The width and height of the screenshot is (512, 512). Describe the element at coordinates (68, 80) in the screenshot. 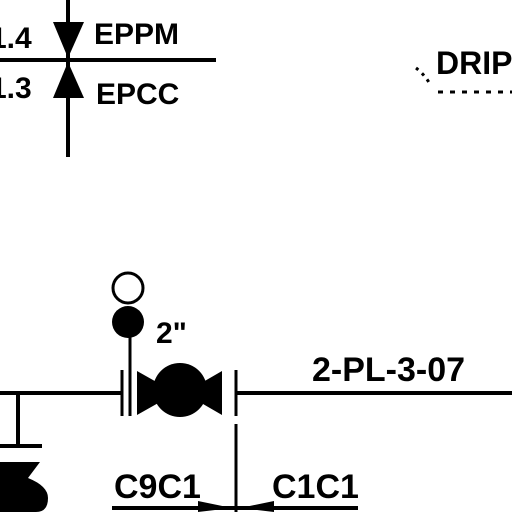

I see `elevation-up-arrow-icon` at that location.